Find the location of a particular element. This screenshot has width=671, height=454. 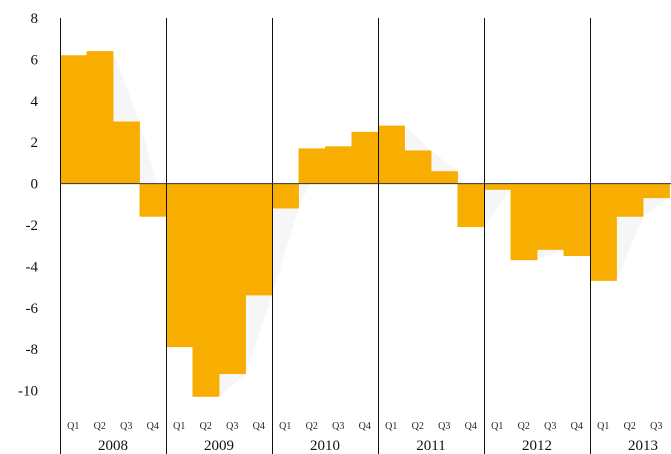

y-tick-label: 0 is located at coordinates (35, 185).